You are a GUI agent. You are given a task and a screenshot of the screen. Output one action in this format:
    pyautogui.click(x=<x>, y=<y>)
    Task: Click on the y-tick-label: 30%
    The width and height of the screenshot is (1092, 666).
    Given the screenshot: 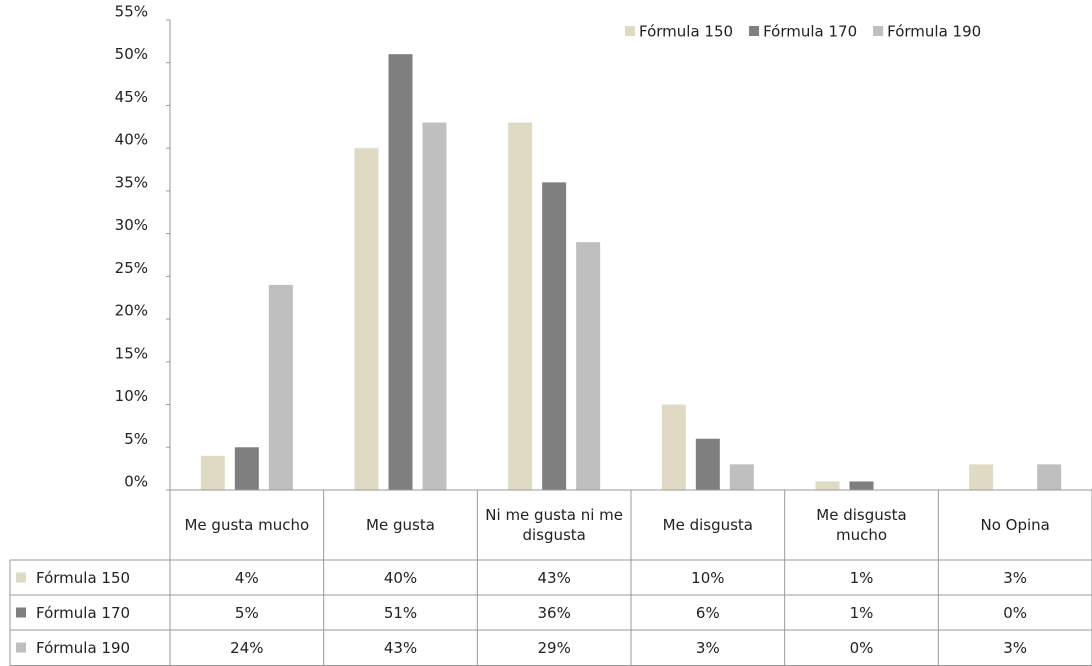 What is the action you would take?
    pyautogui.click(x=131, y=225)
    